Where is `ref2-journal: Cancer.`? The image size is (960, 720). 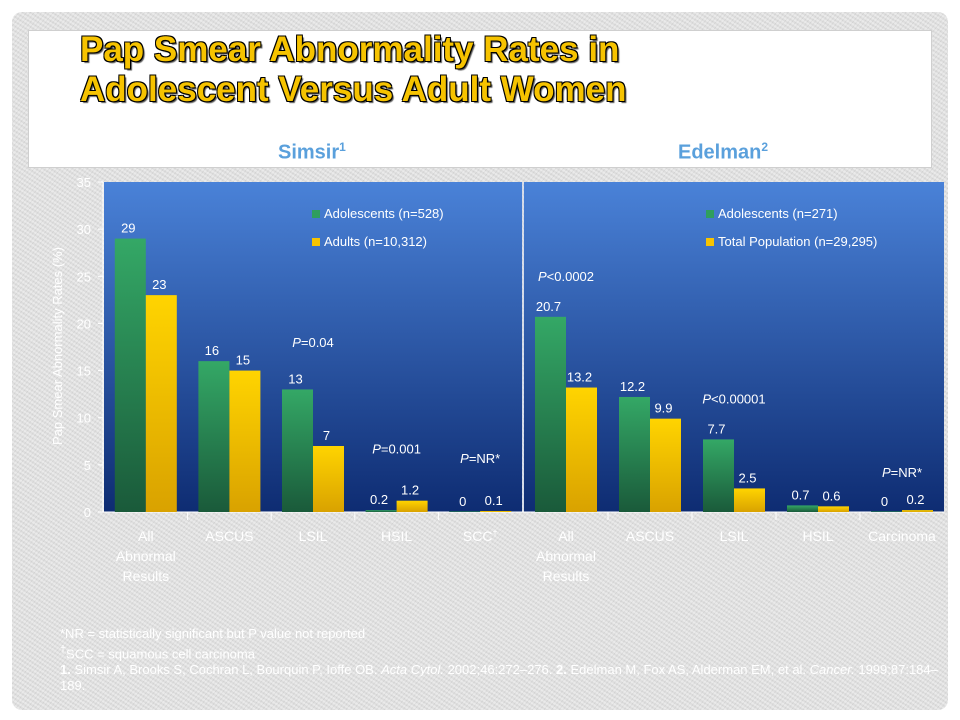
ref2-journal: Cancer. is located at coordinates (832, 670).